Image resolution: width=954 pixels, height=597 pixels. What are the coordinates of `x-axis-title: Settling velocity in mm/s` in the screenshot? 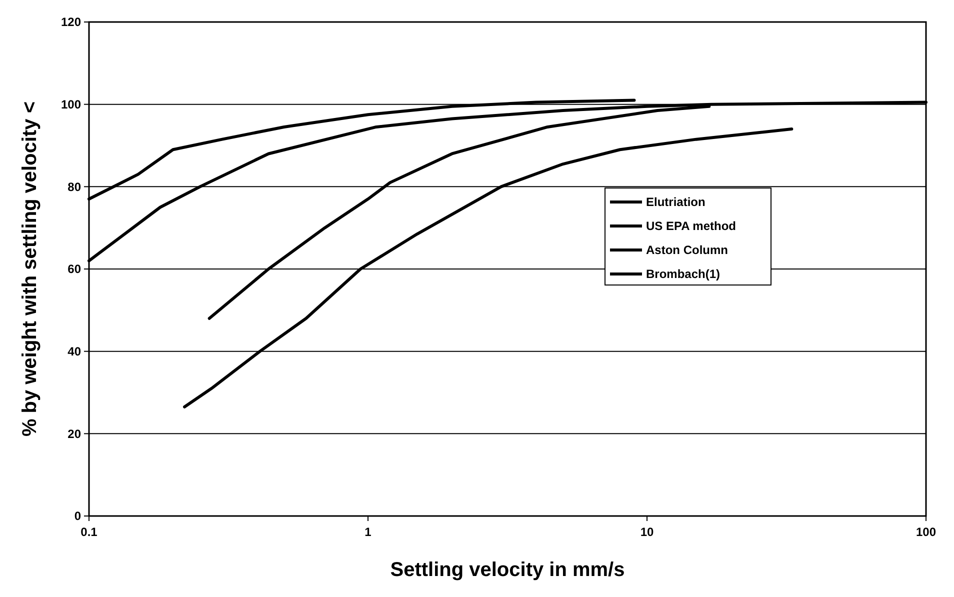 It's located at (507, 570).